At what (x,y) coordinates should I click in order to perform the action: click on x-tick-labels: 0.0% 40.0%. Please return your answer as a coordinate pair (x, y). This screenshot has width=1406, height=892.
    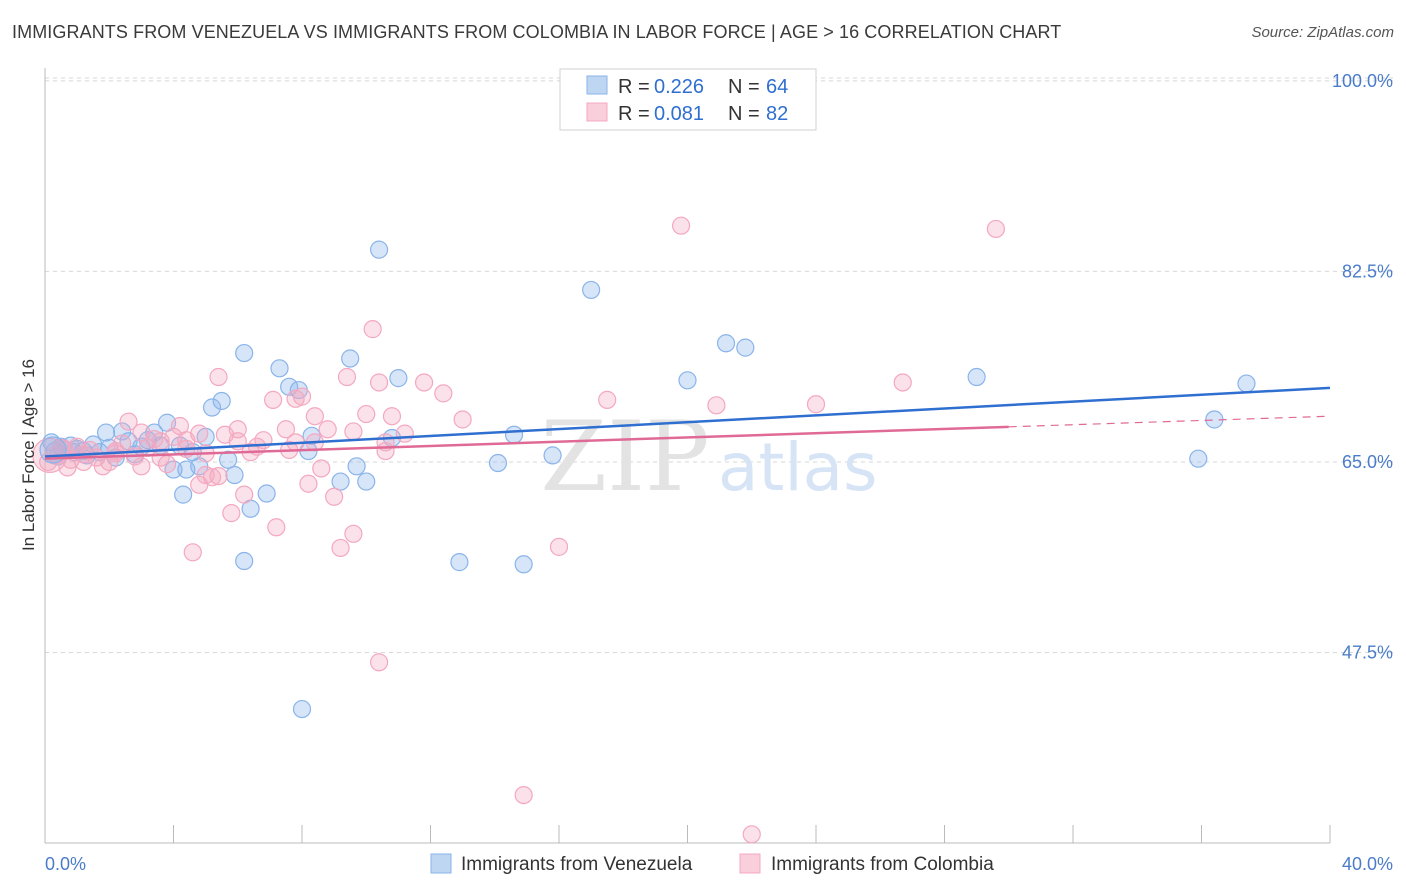
    Looking at the image, I should click on (719, 864).